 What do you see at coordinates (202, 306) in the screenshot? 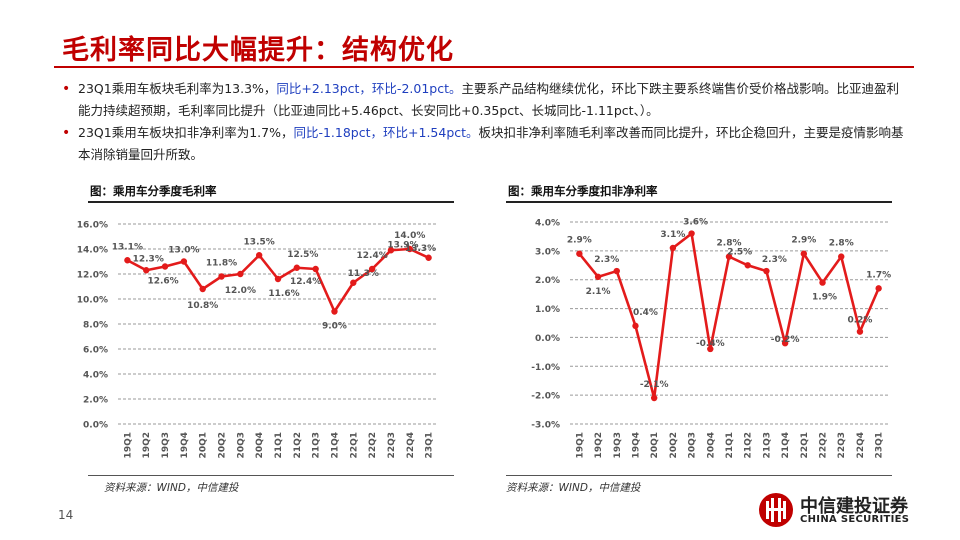
I see `data-label: 10.8%` at bounding box center [202, 306].